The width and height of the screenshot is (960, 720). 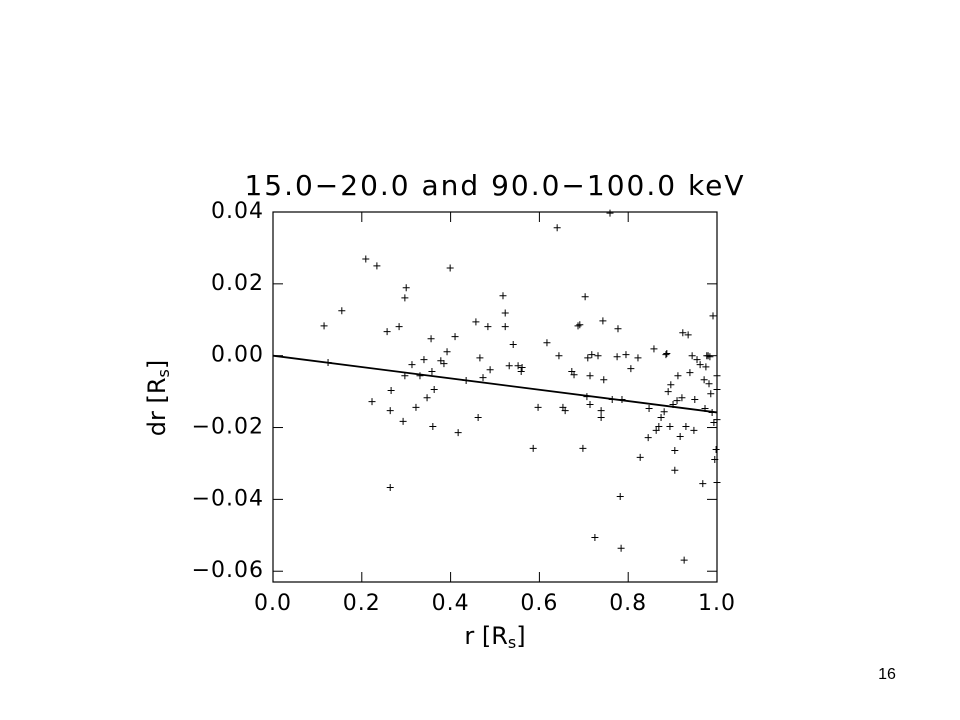 What do you see at coordinates (237, 355) in the screenshot?
I see `y-tick-label: 0.00` at bounding box center [237, 355].